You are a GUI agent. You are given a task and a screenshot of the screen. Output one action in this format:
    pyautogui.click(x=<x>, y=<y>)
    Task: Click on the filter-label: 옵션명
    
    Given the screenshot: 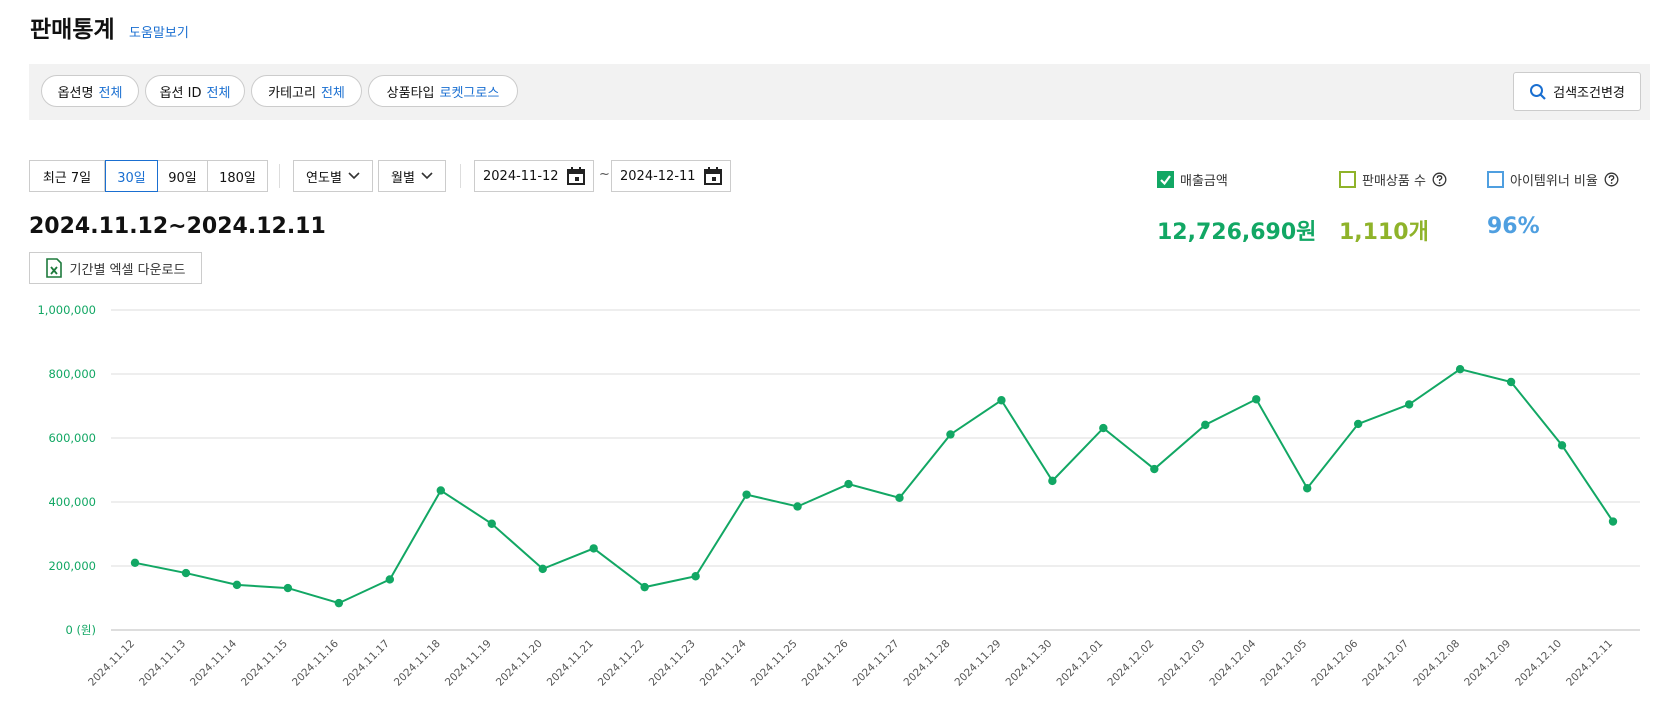 What is the action you would take?
    pyautogui.click(x=75, y=93)
    